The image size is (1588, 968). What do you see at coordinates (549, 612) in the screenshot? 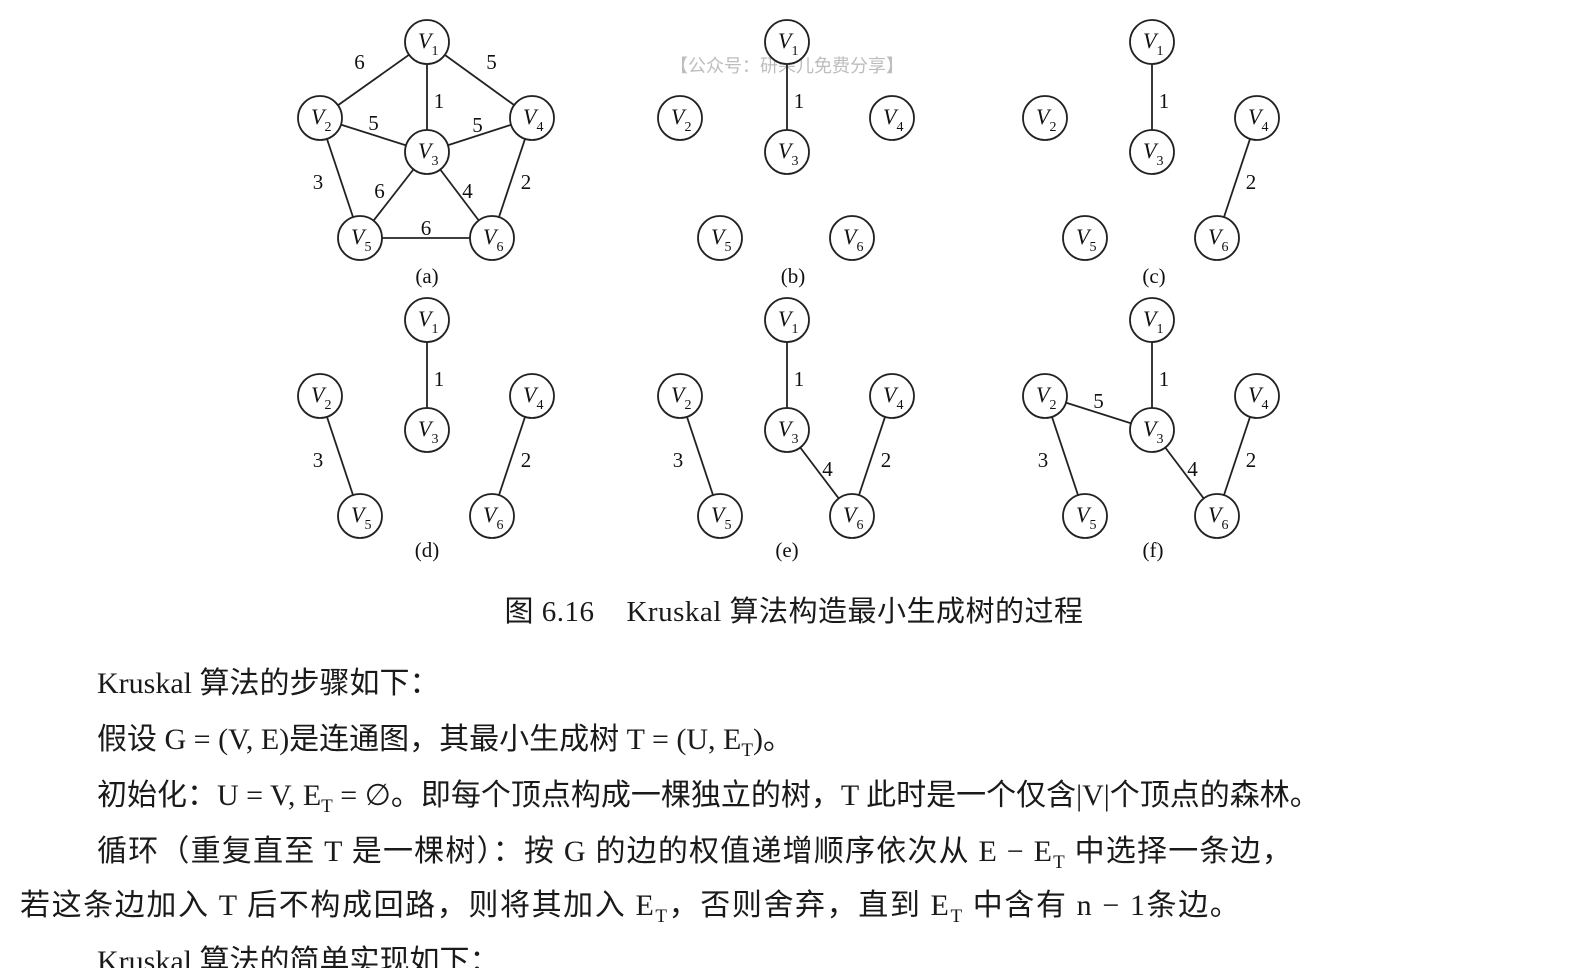
I see `figure-number: 图 6.16` at bounding box center [549, 612].